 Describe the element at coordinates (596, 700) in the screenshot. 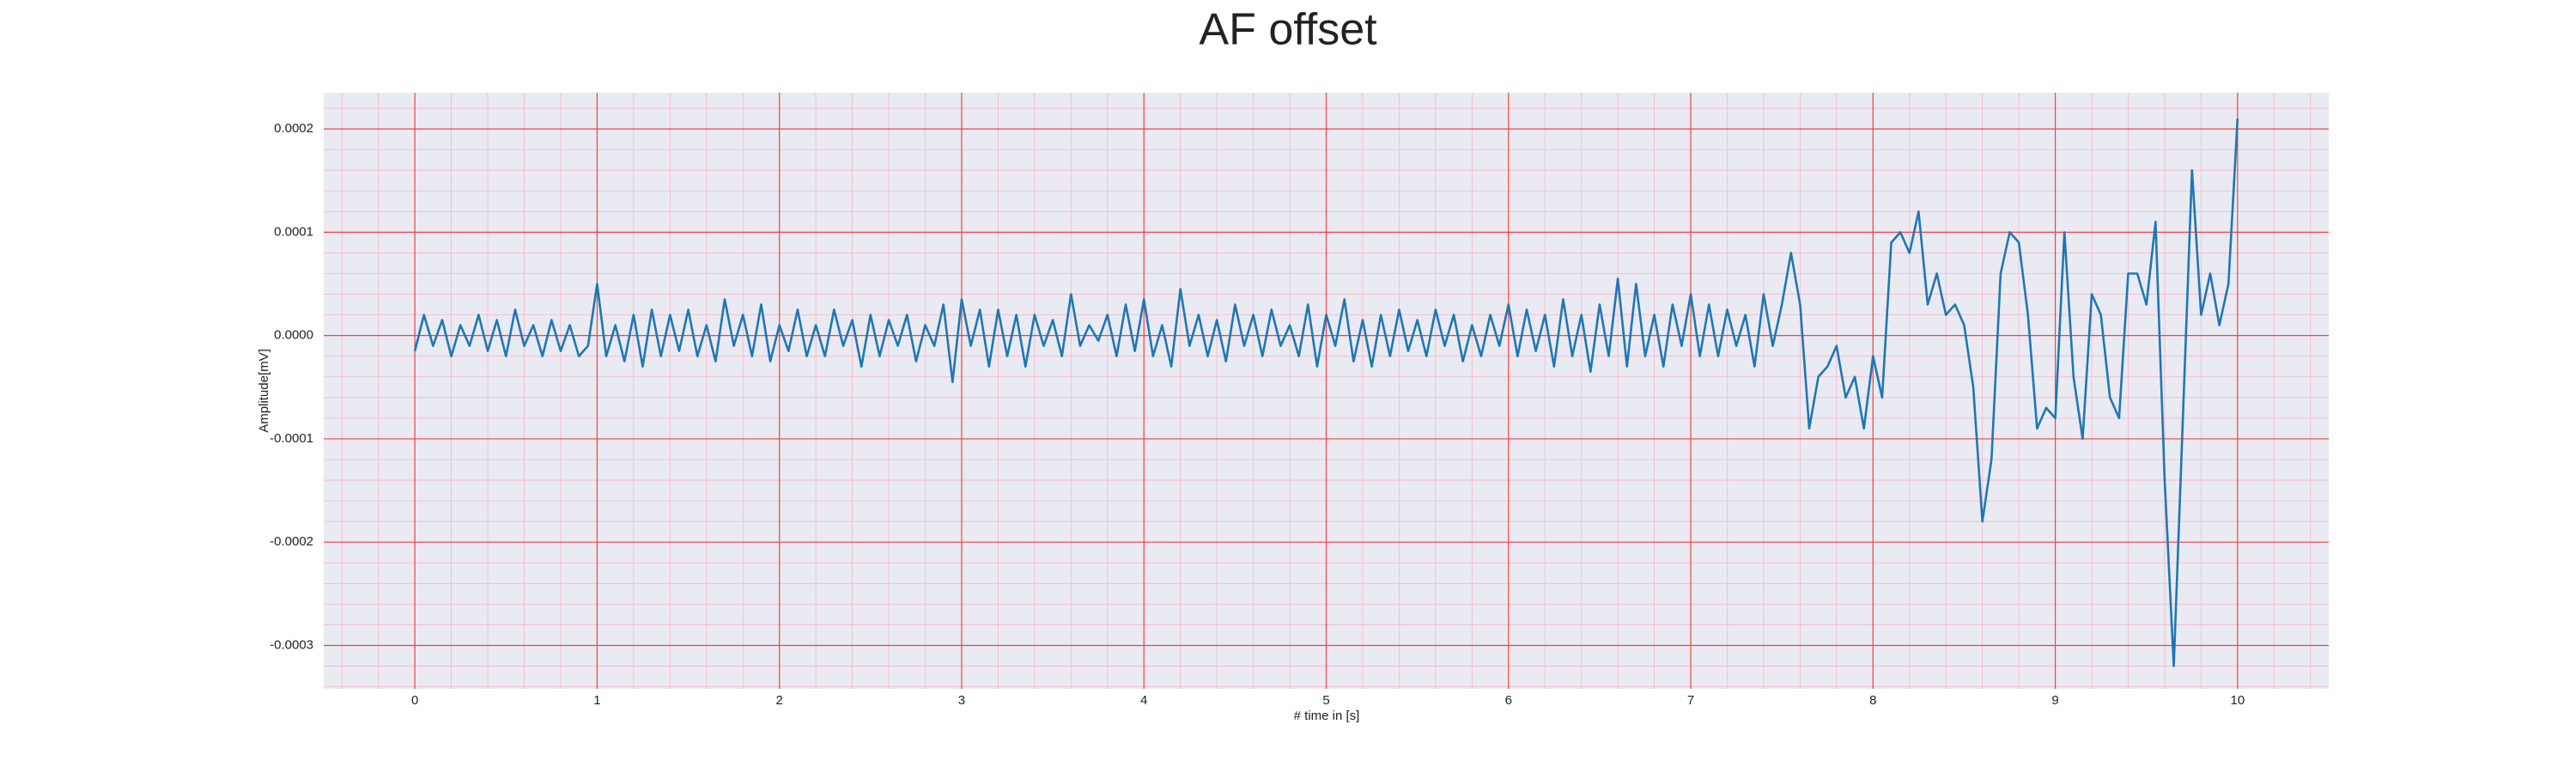

I see `x-tick-label: 1` at that location.